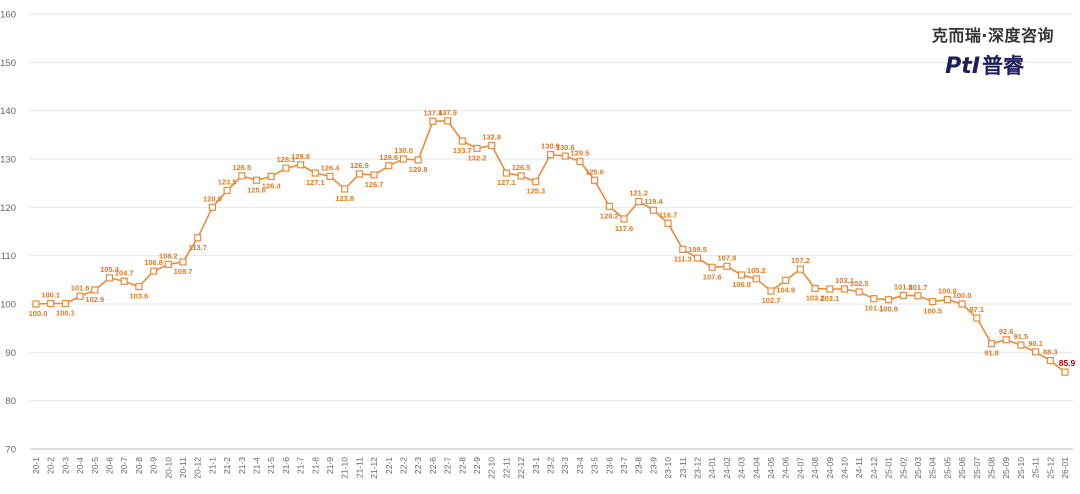 The height and width of the screenshot is (494, 1080). Describe the element at coordinates (272, 185) in the screenshot. I see `data-label: 126.4` at that location.